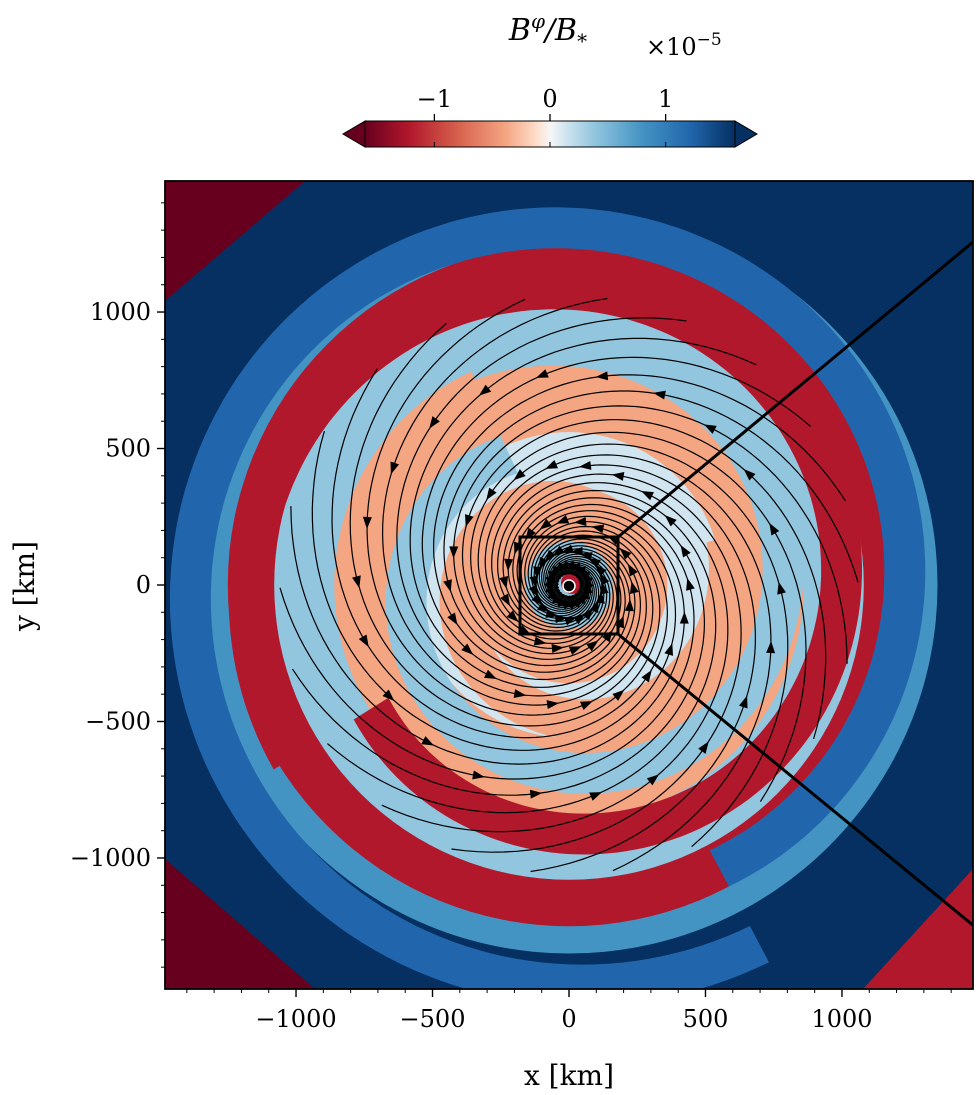  Describe the element at coordinates (795, 780) in the screenshot. I see `inset-connector-lower` at that location.